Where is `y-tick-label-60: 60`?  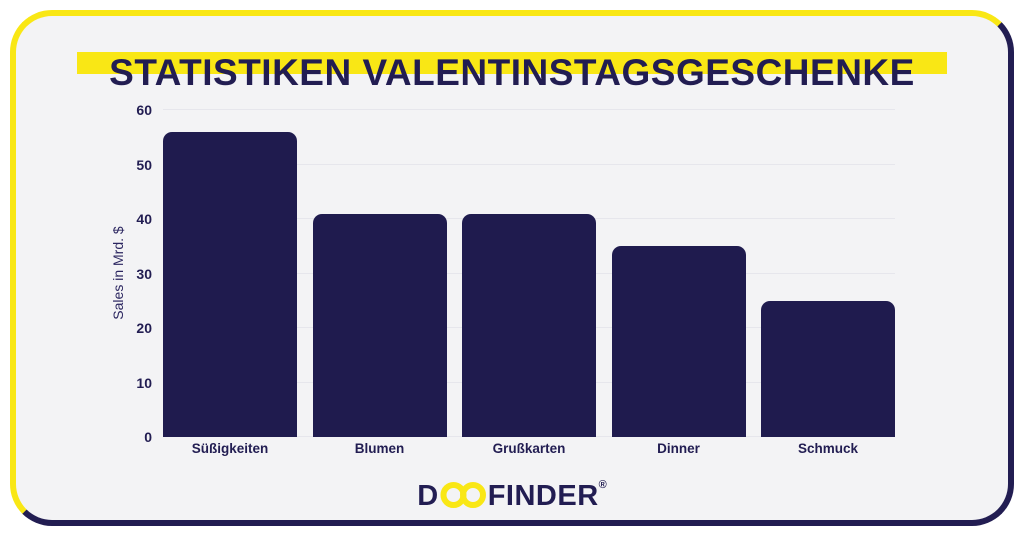 y-tick-label-60: 60 is located at coordinates (144, 110).